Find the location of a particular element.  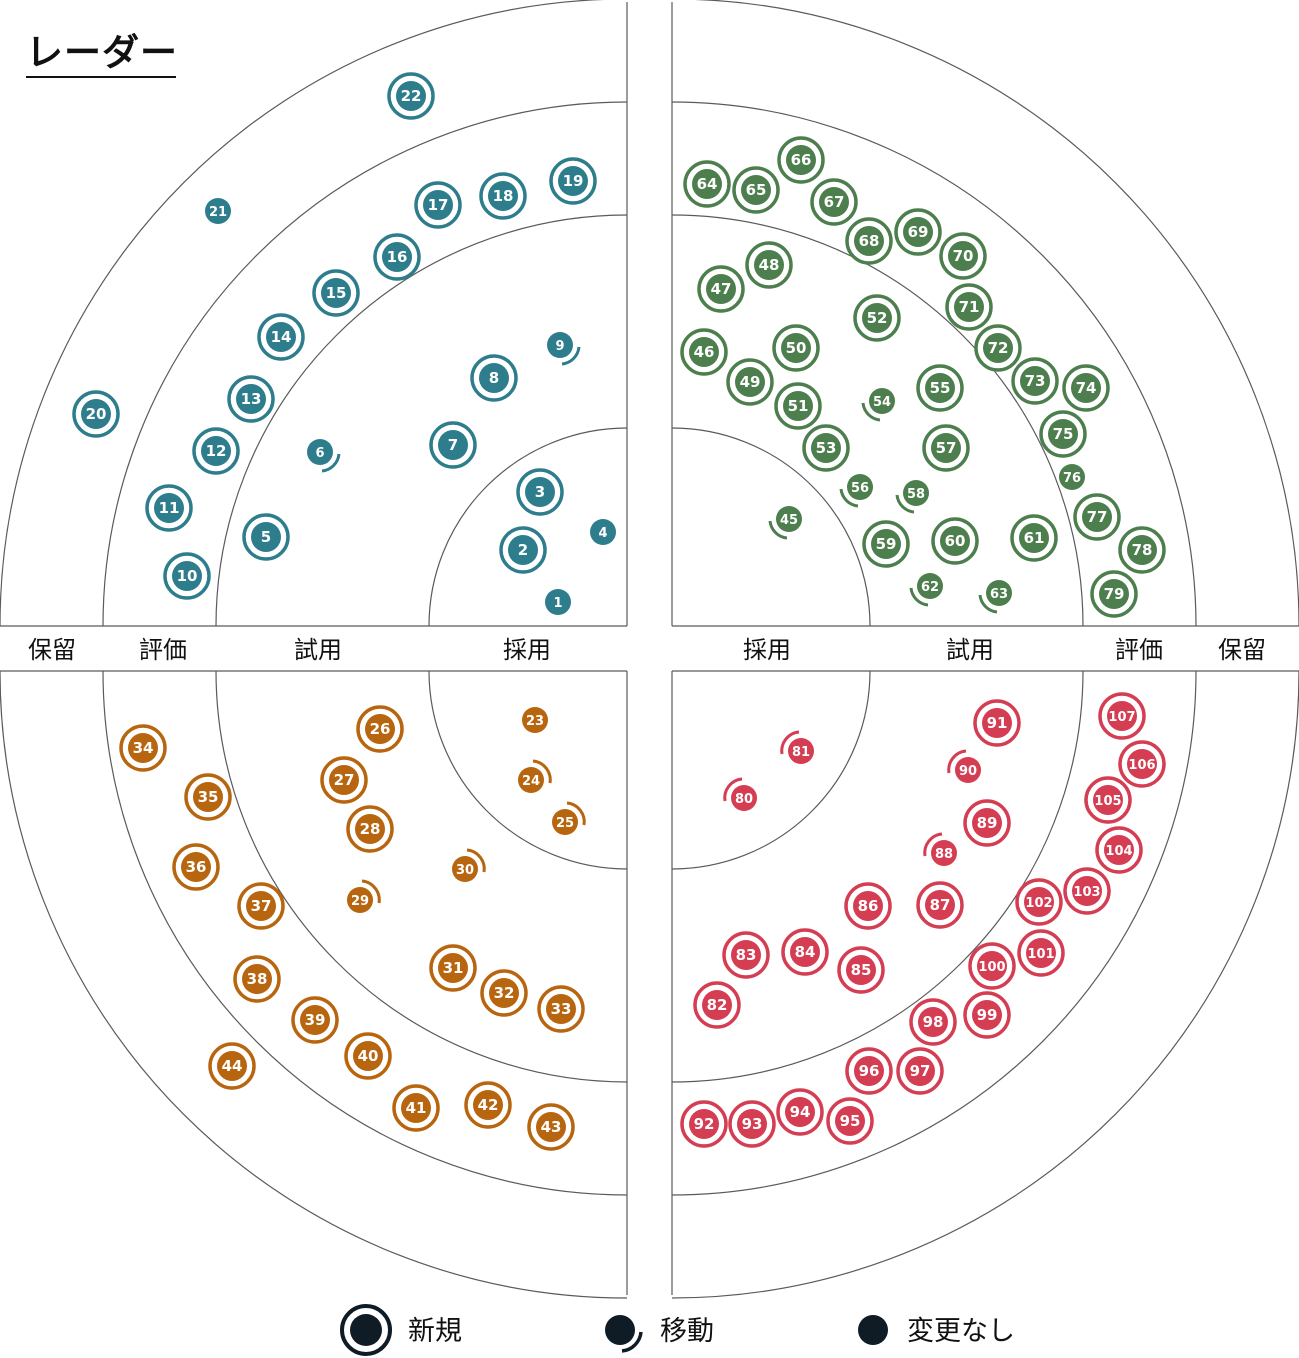

blip-72: 72 is located at coordinates (998, 348).